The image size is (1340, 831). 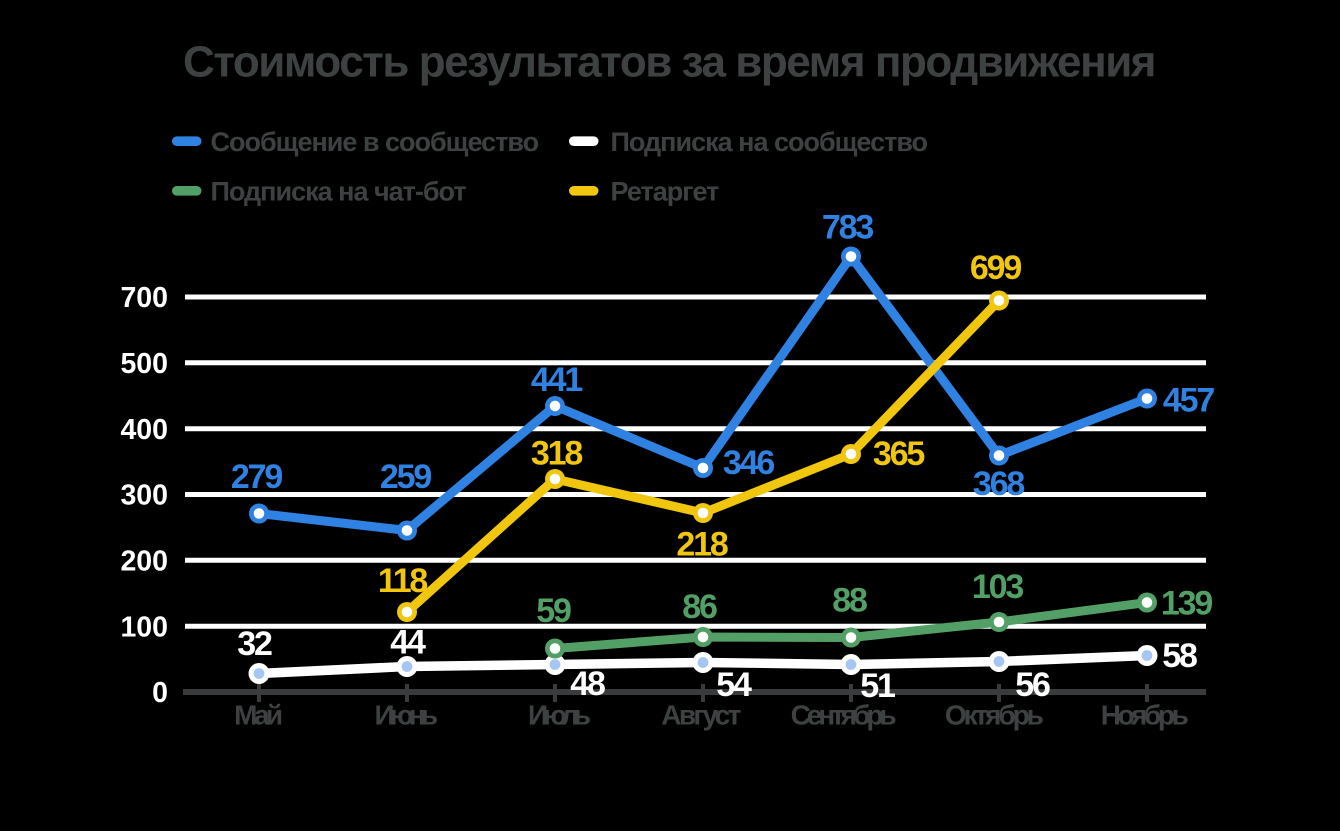 What do you see at coordinates (1186, 603) in the screenshot?
I see `svg-text: 139` at bounding box center [1186, 603].